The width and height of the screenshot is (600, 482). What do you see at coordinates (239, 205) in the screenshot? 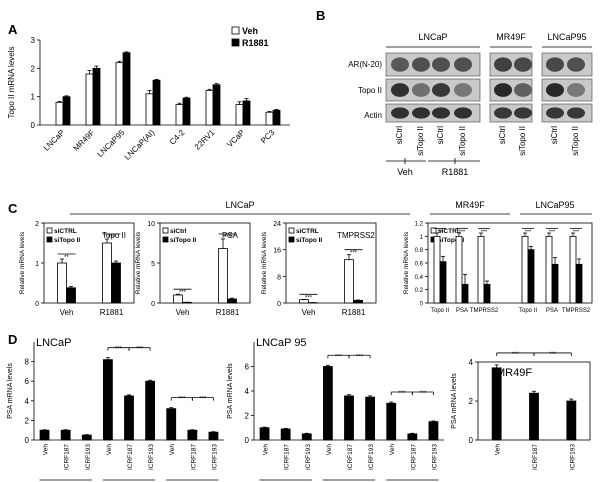
I see `group-title-c: LNCaP` at bounding box center [239, 205].